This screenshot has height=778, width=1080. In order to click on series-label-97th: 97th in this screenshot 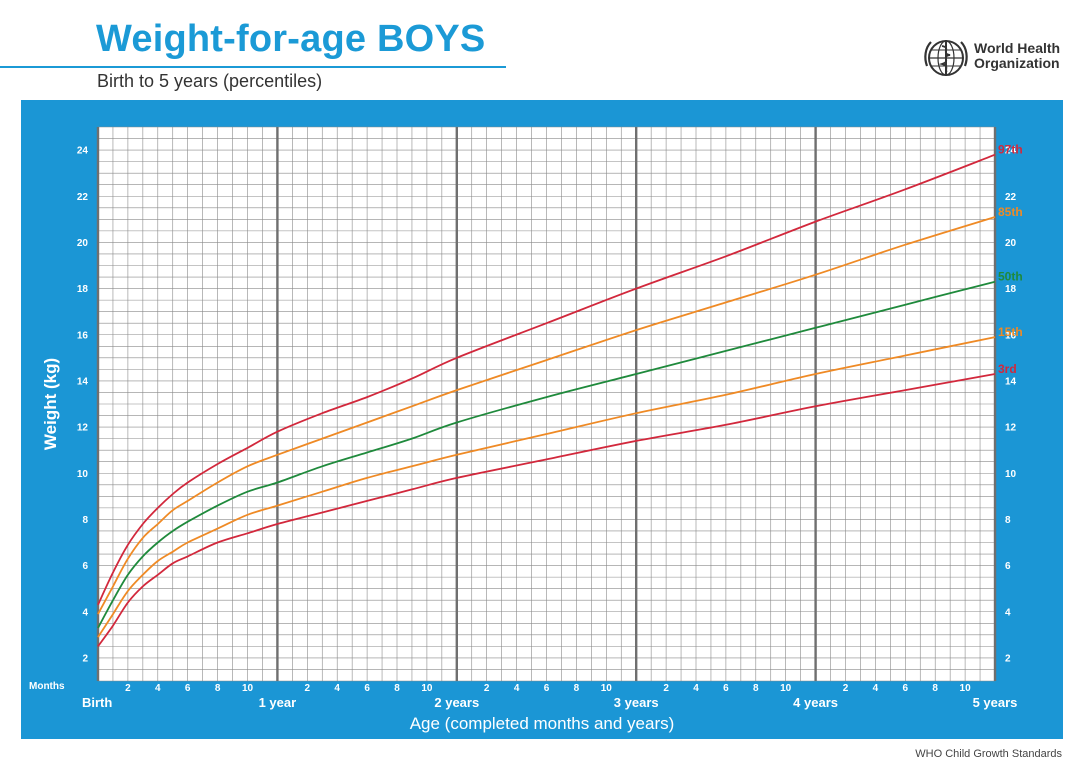, I will do `click(1010, 150)`.